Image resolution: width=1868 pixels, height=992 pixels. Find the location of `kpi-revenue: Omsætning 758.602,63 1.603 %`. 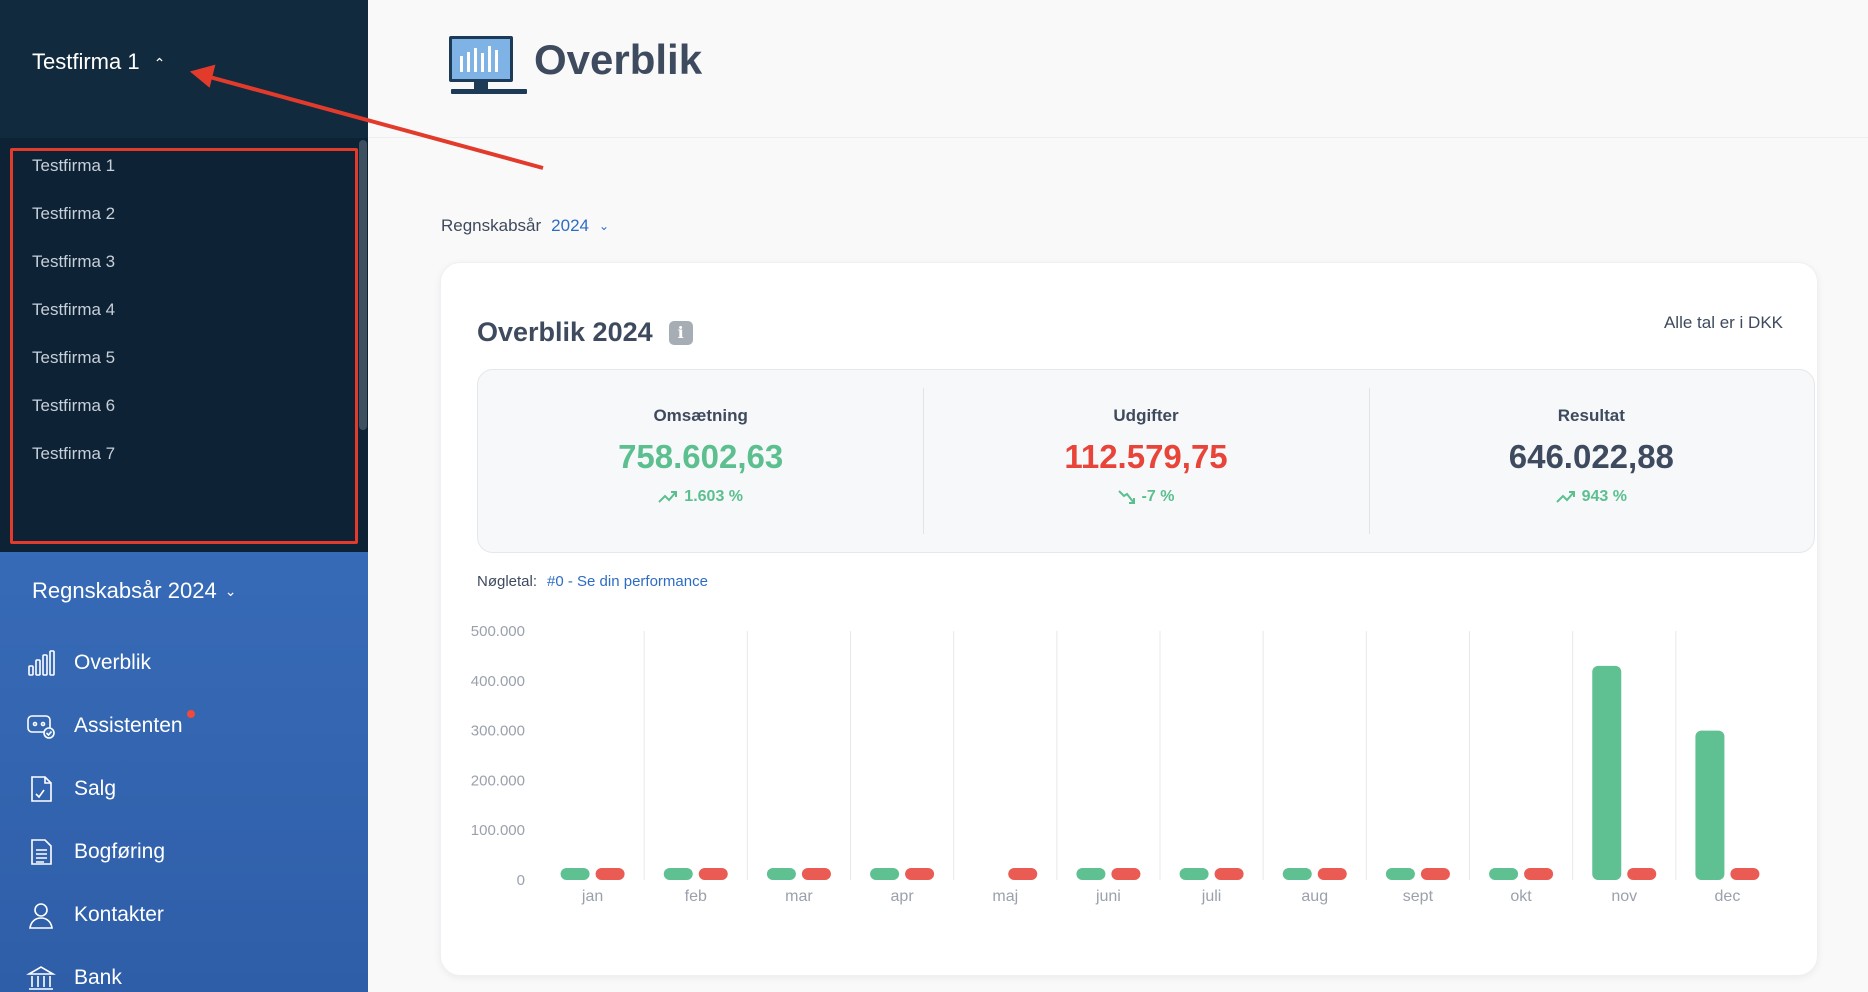

kpi-revenue: Omsætning 758.602,63 1.603 % is located at coordinates (700, 461).